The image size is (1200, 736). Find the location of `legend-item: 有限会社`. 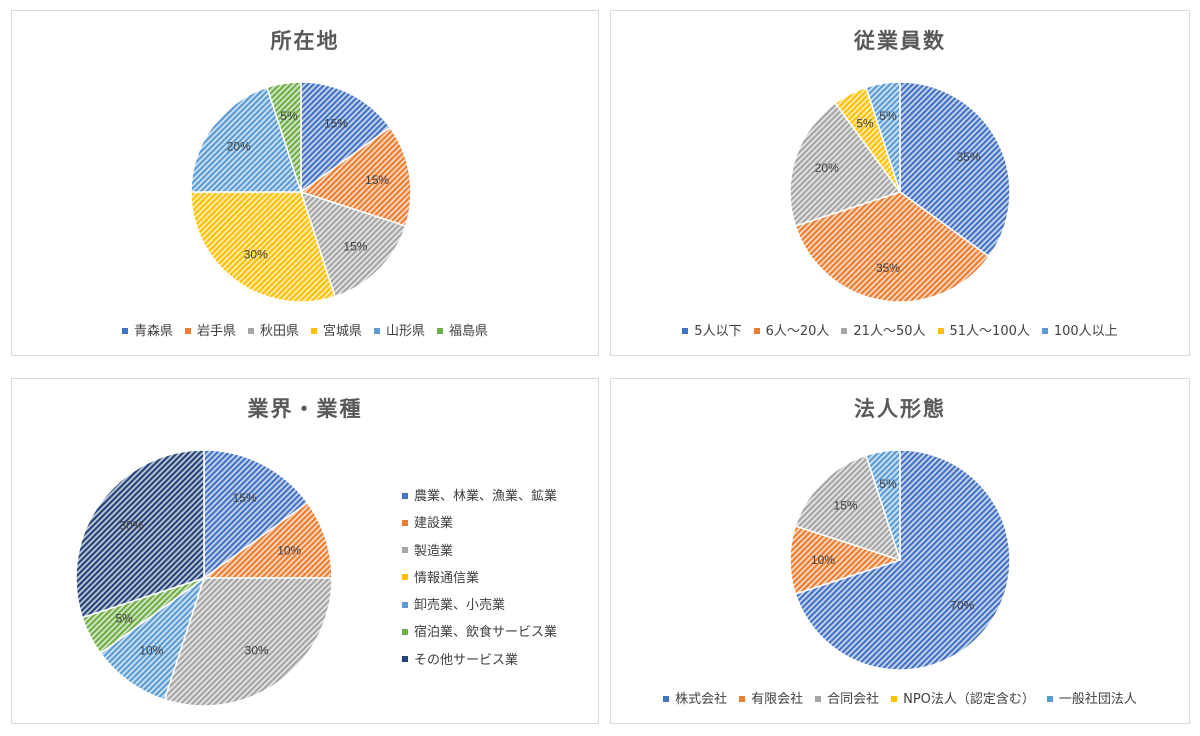

legend-item: 有限会社 is located at coordinates (771, 697).